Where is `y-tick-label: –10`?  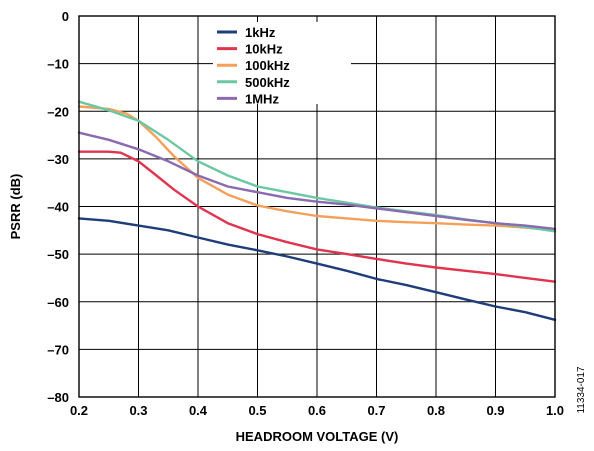 y-tick-label: –10 is located at coordinates (58, 64).